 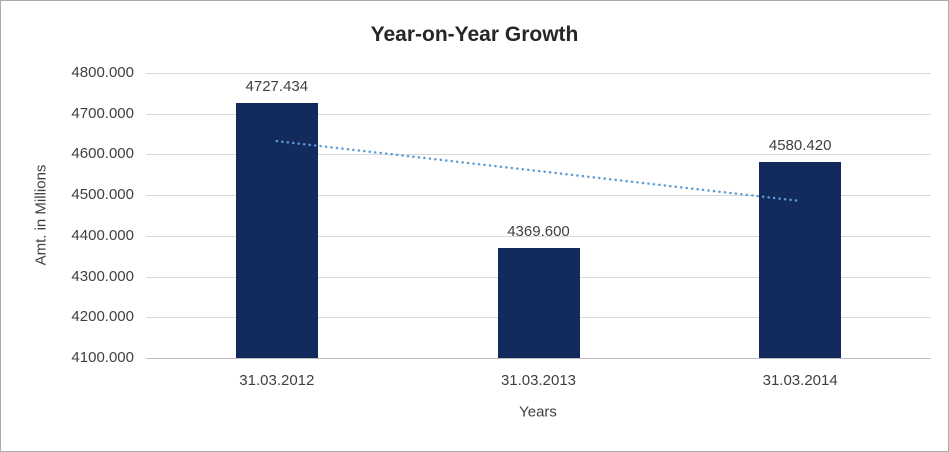 I want to click on y-tick-label: 4400.000, so click(x=102, y=235).